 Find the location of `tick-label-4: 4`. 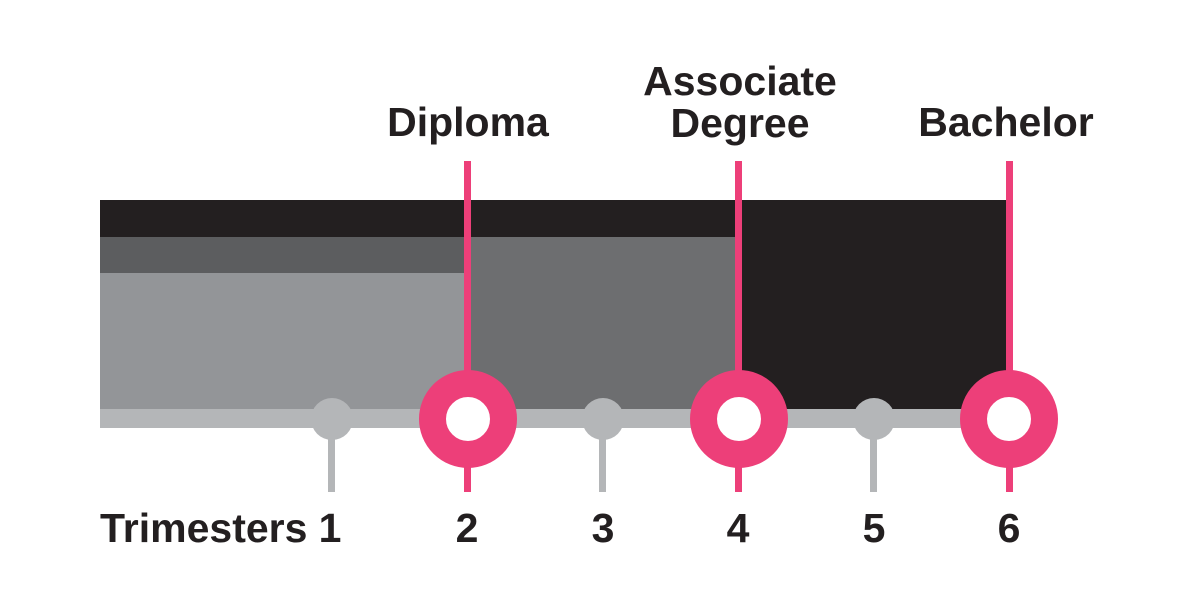

tick-label-4: 4 is located at coordinates (738, 528).